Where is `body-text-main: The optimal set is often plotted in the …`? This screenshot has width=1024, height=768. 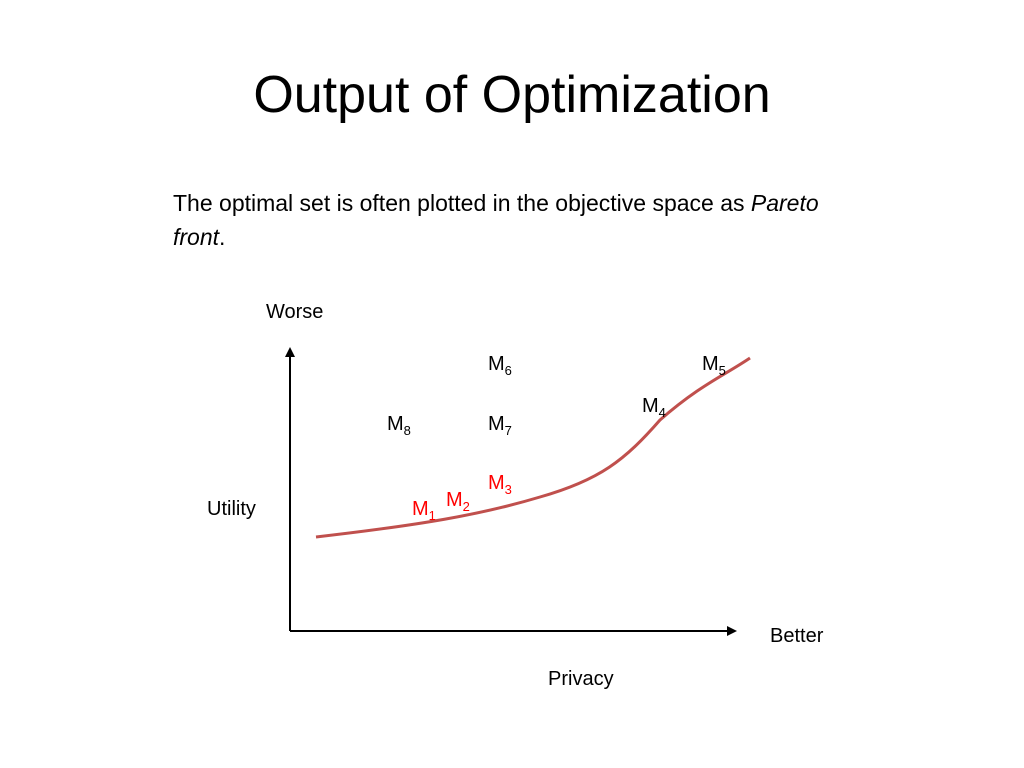
body-text-main: The optimal set is often plotted in the … is located at coordinates (459, 203).